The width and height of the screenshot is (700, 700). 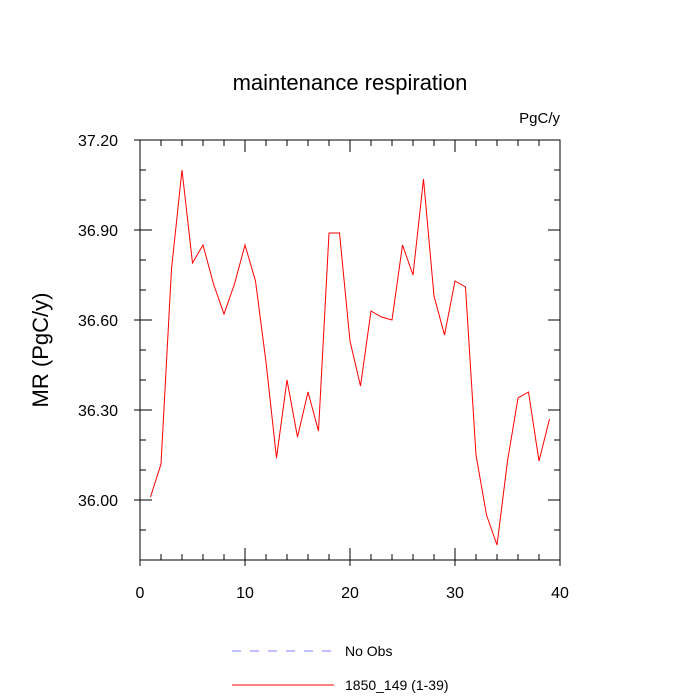 What do you see at coordinates (245, 593) in the screenshot?
I see `x-tick-label: 10` at bounding box center [245, 593].